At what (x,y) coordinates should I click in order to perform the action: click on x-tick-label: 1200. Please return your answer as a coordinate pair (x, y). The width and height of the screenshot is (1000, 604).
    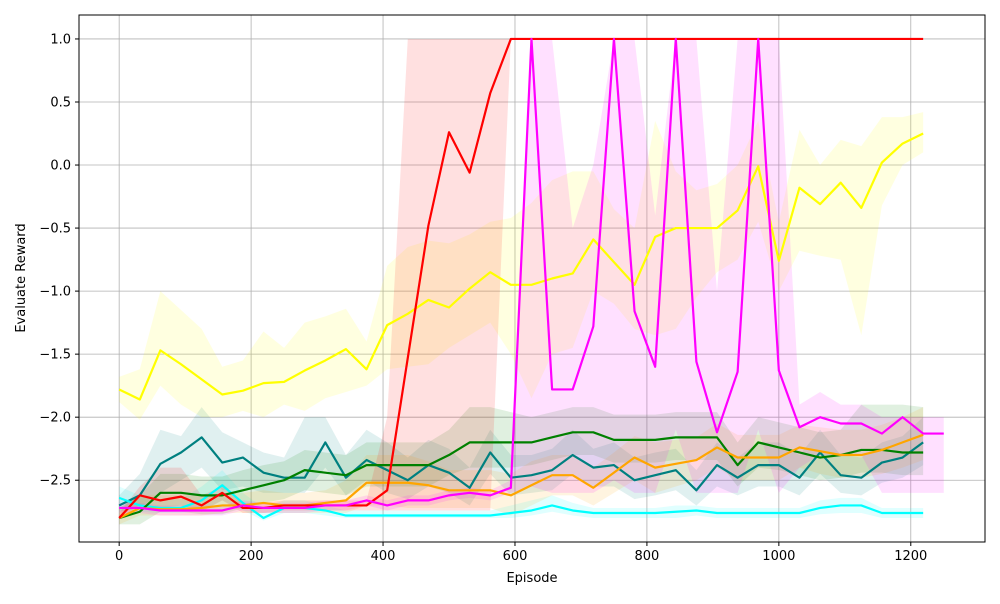
    Looking at the image, I should click on (910, 556).